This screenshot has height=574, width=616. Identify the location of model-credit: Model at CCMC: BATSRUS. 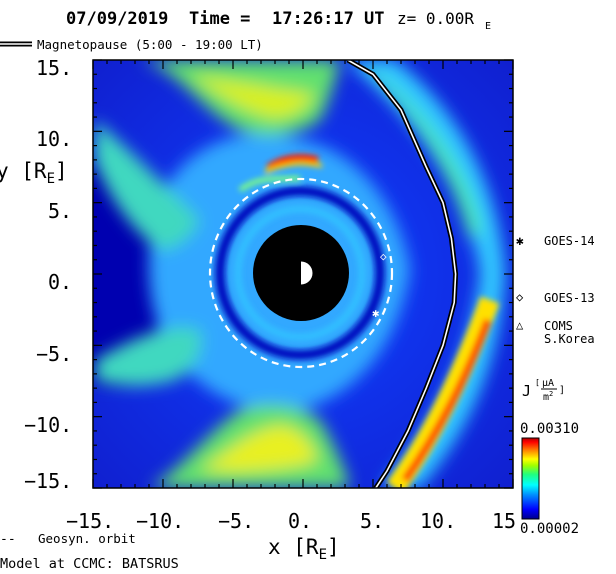
(89, 564).